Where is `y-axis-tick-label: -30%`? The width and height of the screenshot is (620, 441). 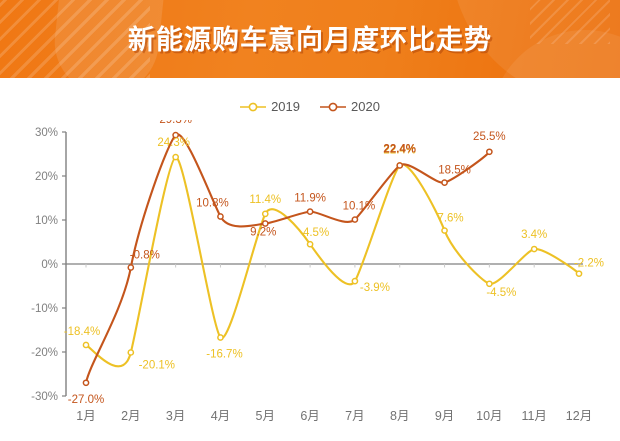
y-axis-tick-label: -30% is located at coordinates (44, 397).